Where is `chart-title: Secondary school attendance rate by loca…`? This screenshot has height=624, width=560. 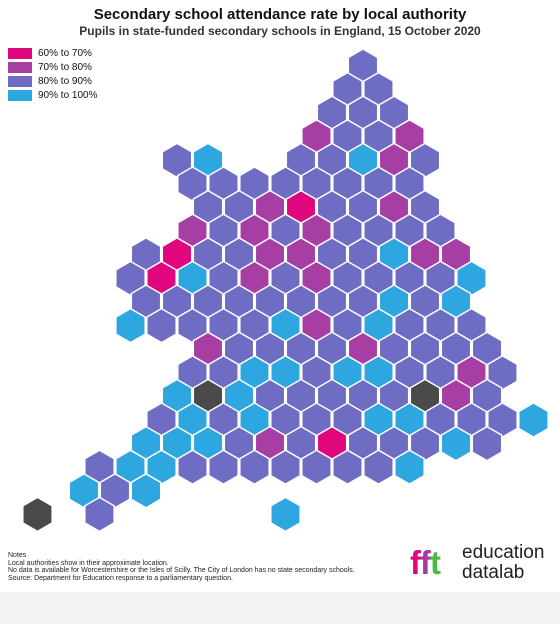
chart-title: Secondary school attendance rate by loca… is located at coordinates (280, 14).